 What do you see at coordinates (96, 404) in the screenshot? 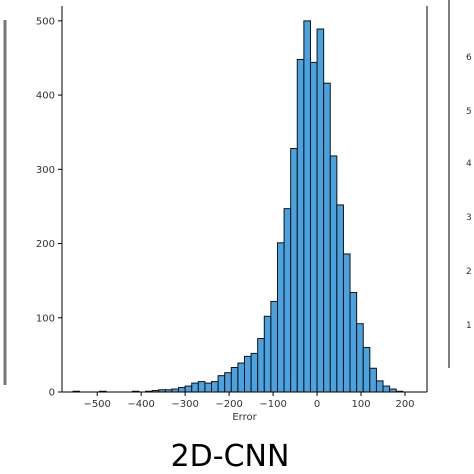
I see `x-tick-label: −500` at bounding box center [96, 404].